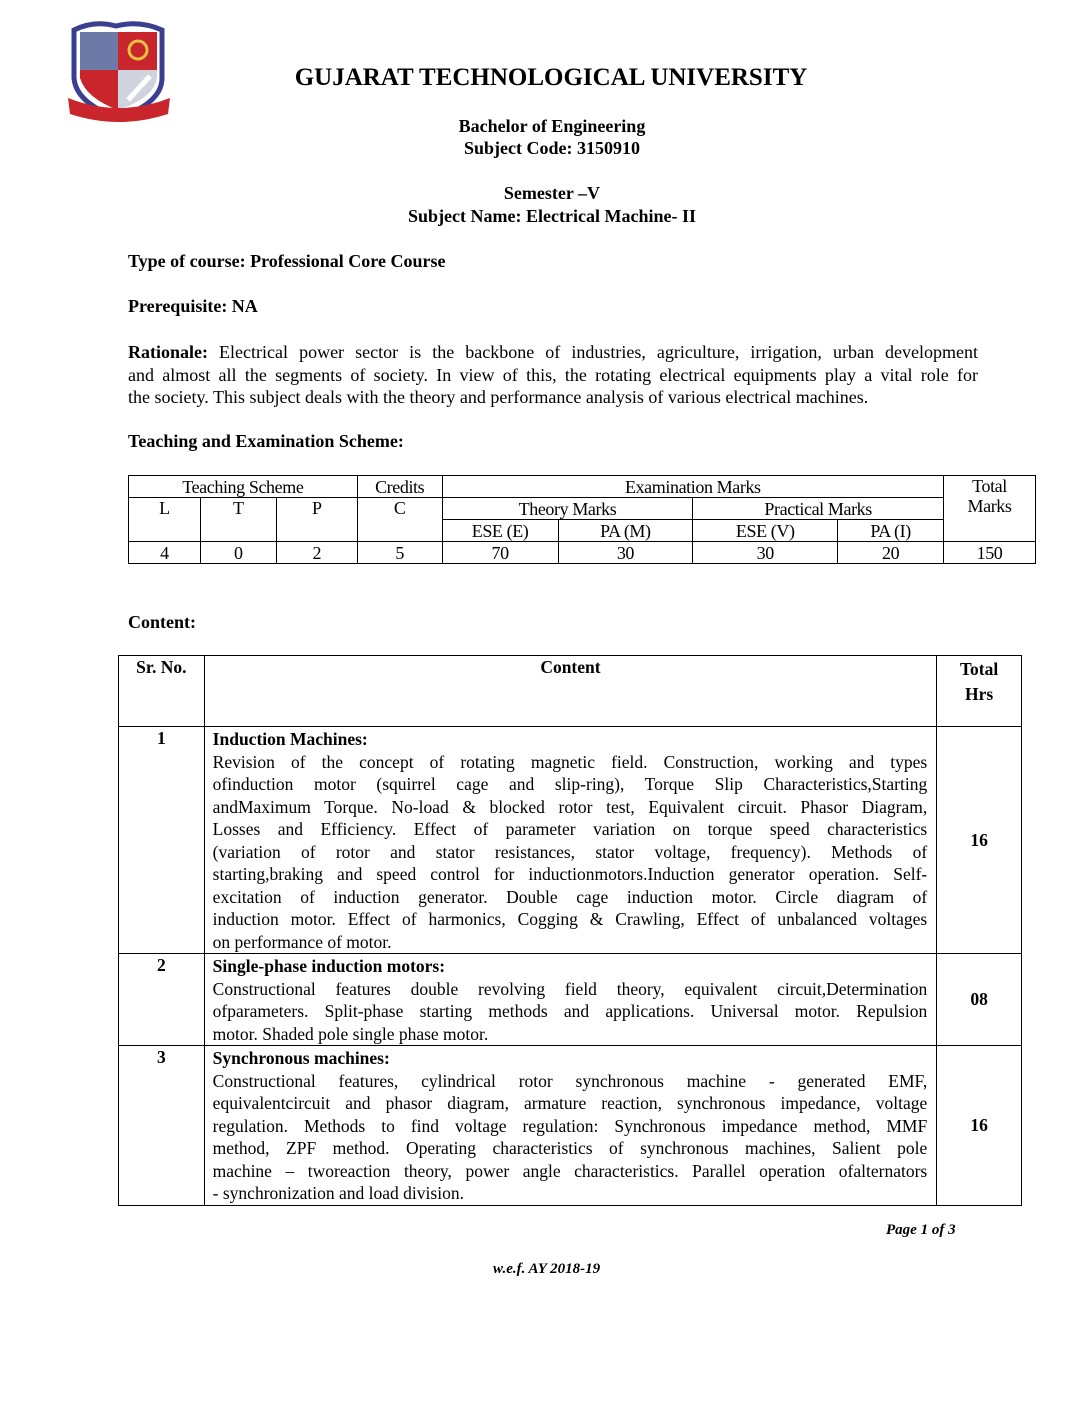 This screenshot has height=1408, width=1088. What do you see at coordinates (162, 622) in the screenshot?
I see `content-heading: Content:` at bounding box center [162, 622].